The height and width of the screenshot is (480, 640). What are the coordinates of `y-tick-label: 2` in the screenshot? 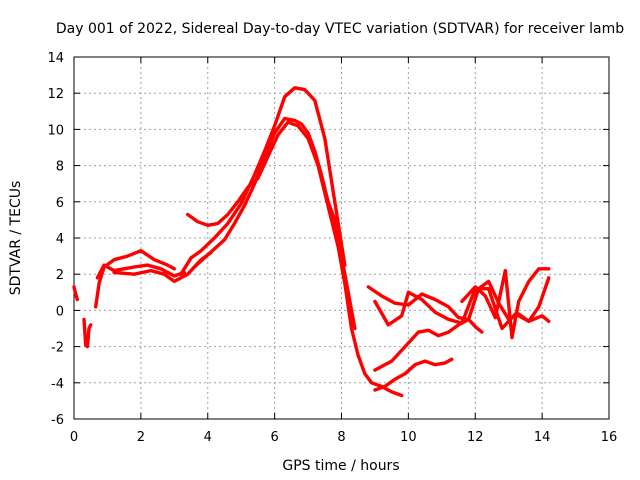 It's located at (60, 275).